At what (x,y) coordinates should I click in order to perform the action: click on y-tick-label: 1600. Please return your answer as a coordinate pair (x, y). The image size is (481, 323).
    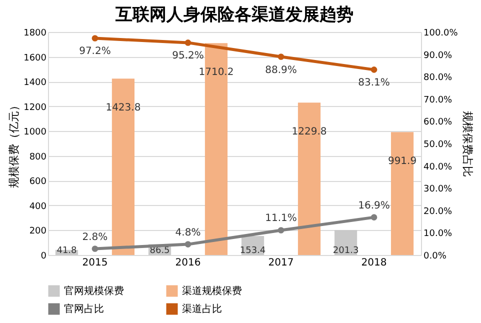
    Looking at the image, I should click on (35, 58).